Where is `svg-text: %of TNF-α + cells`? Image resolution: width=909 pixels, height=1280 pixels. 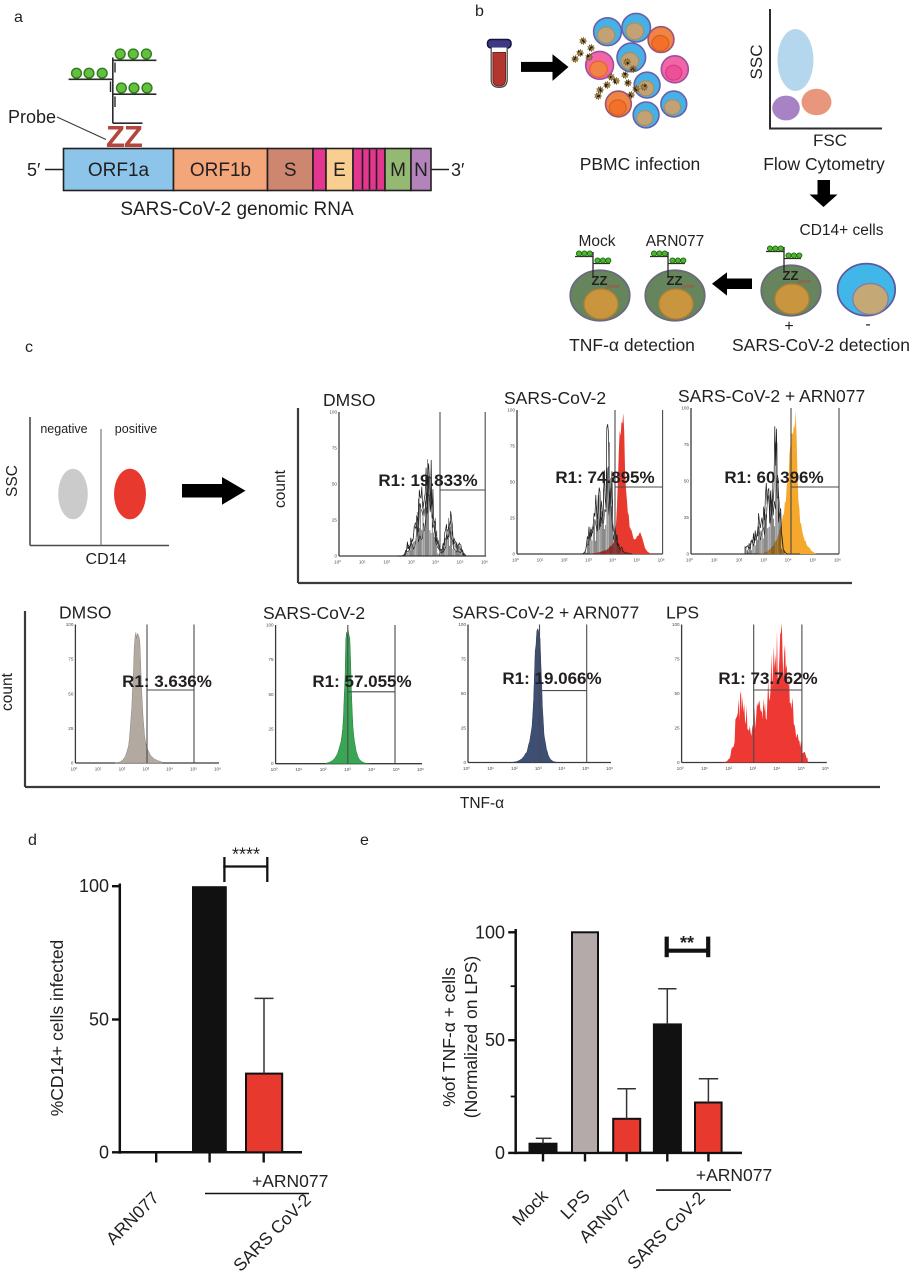 svg-text: %of TNF-α + cells is located at coordinates (449, 1037).